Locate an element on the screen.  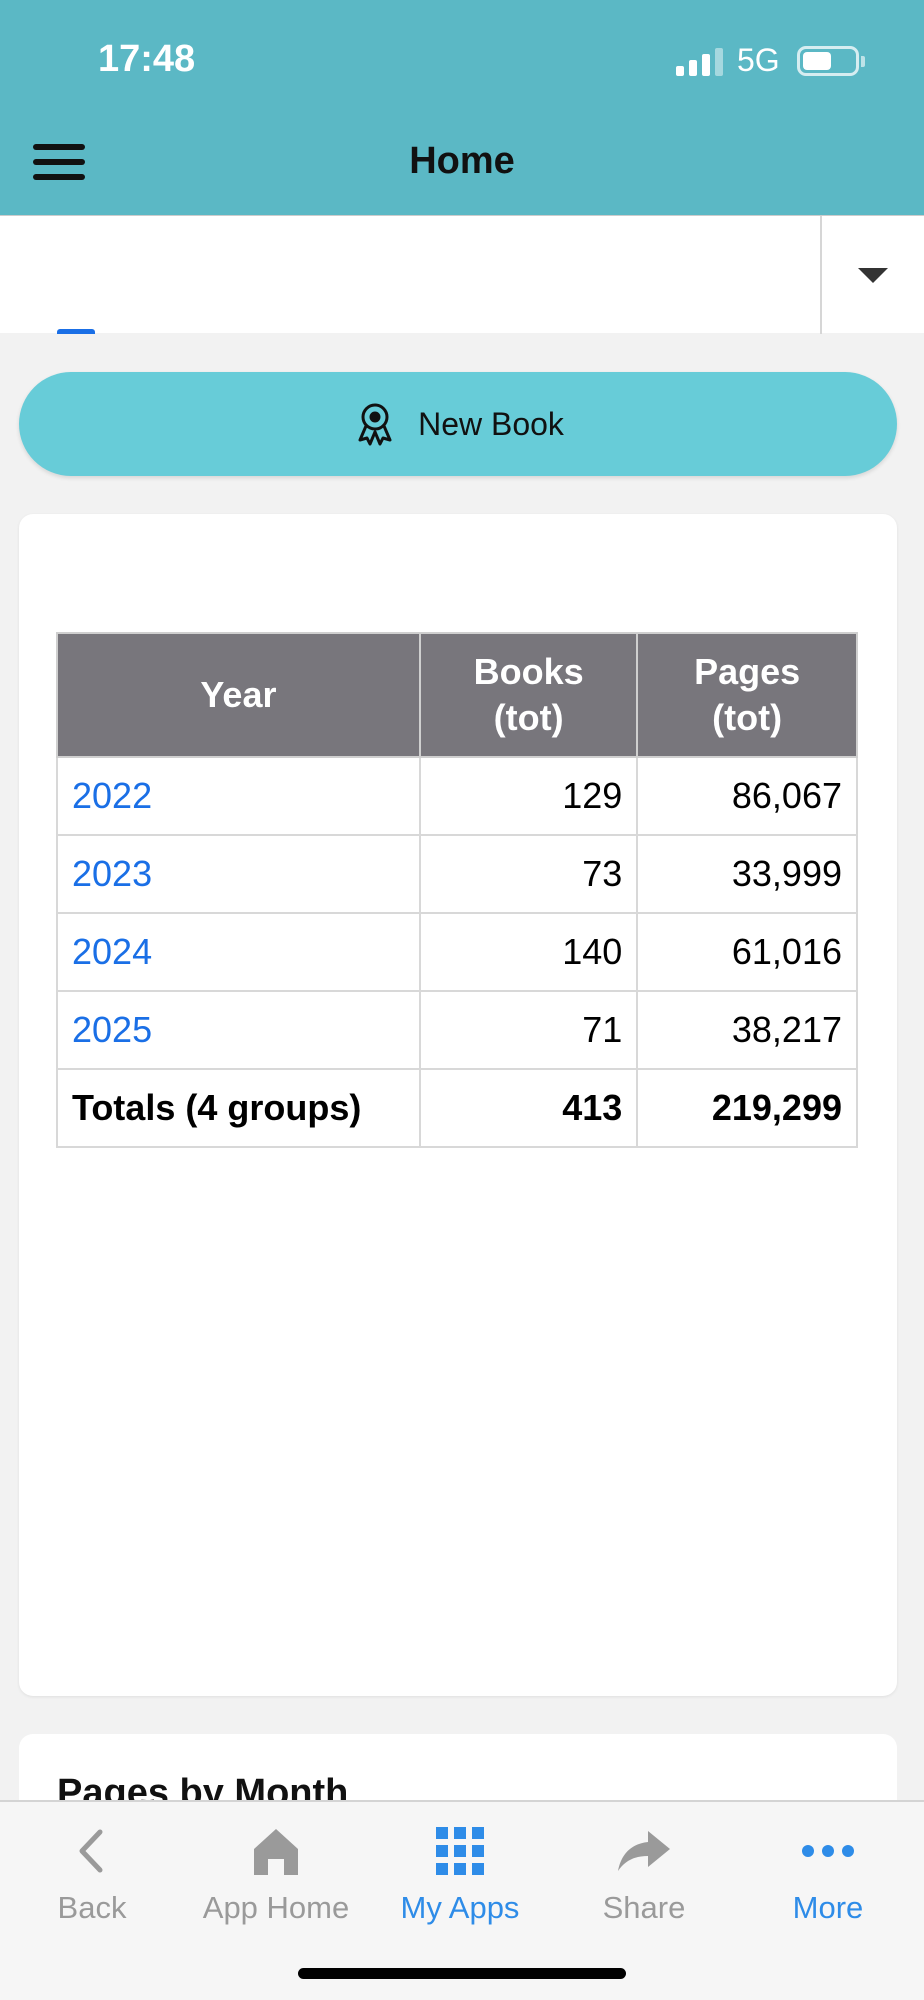
page-title: Home is located at coordinates (462, 161).